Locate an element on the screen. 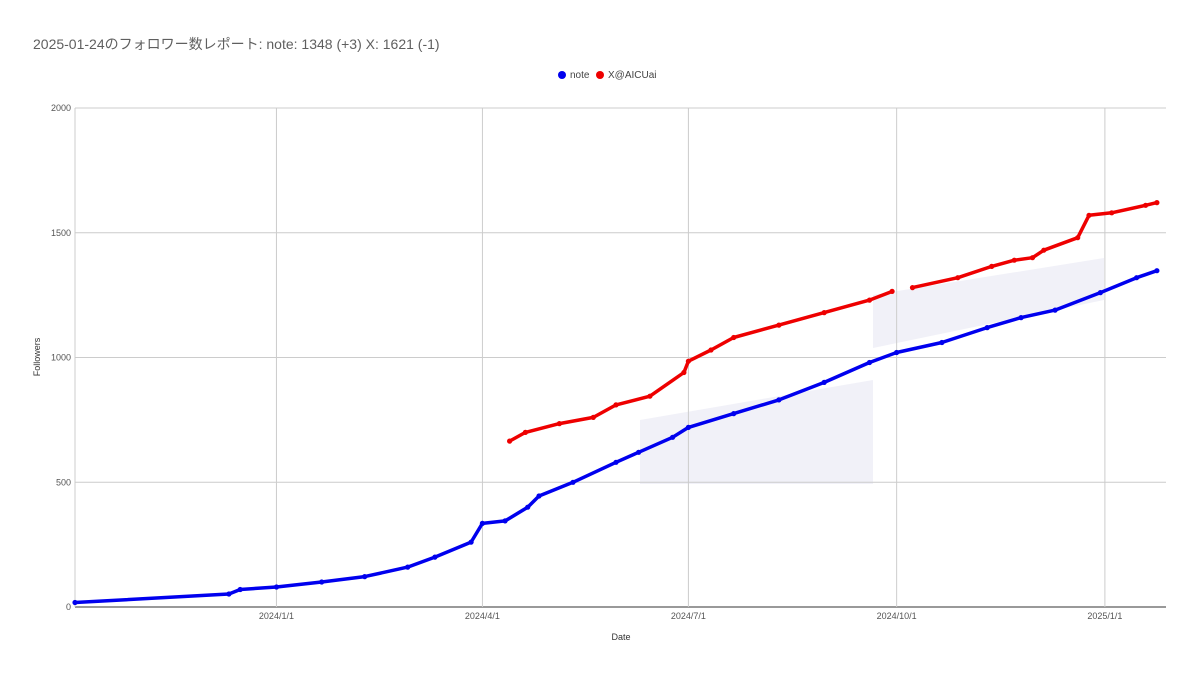 This screenshot has width=1200, height=675. y-tick-label: 500 is located at coordinates (63, 482).